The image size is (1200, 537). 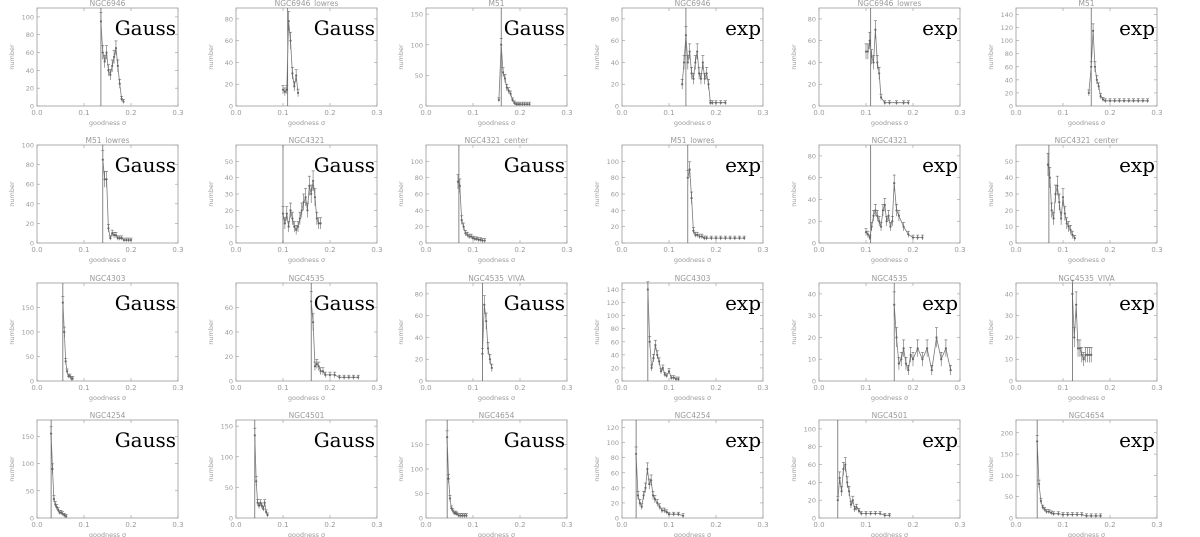 I want to click on plot-frame, so click(x=889, y=194).